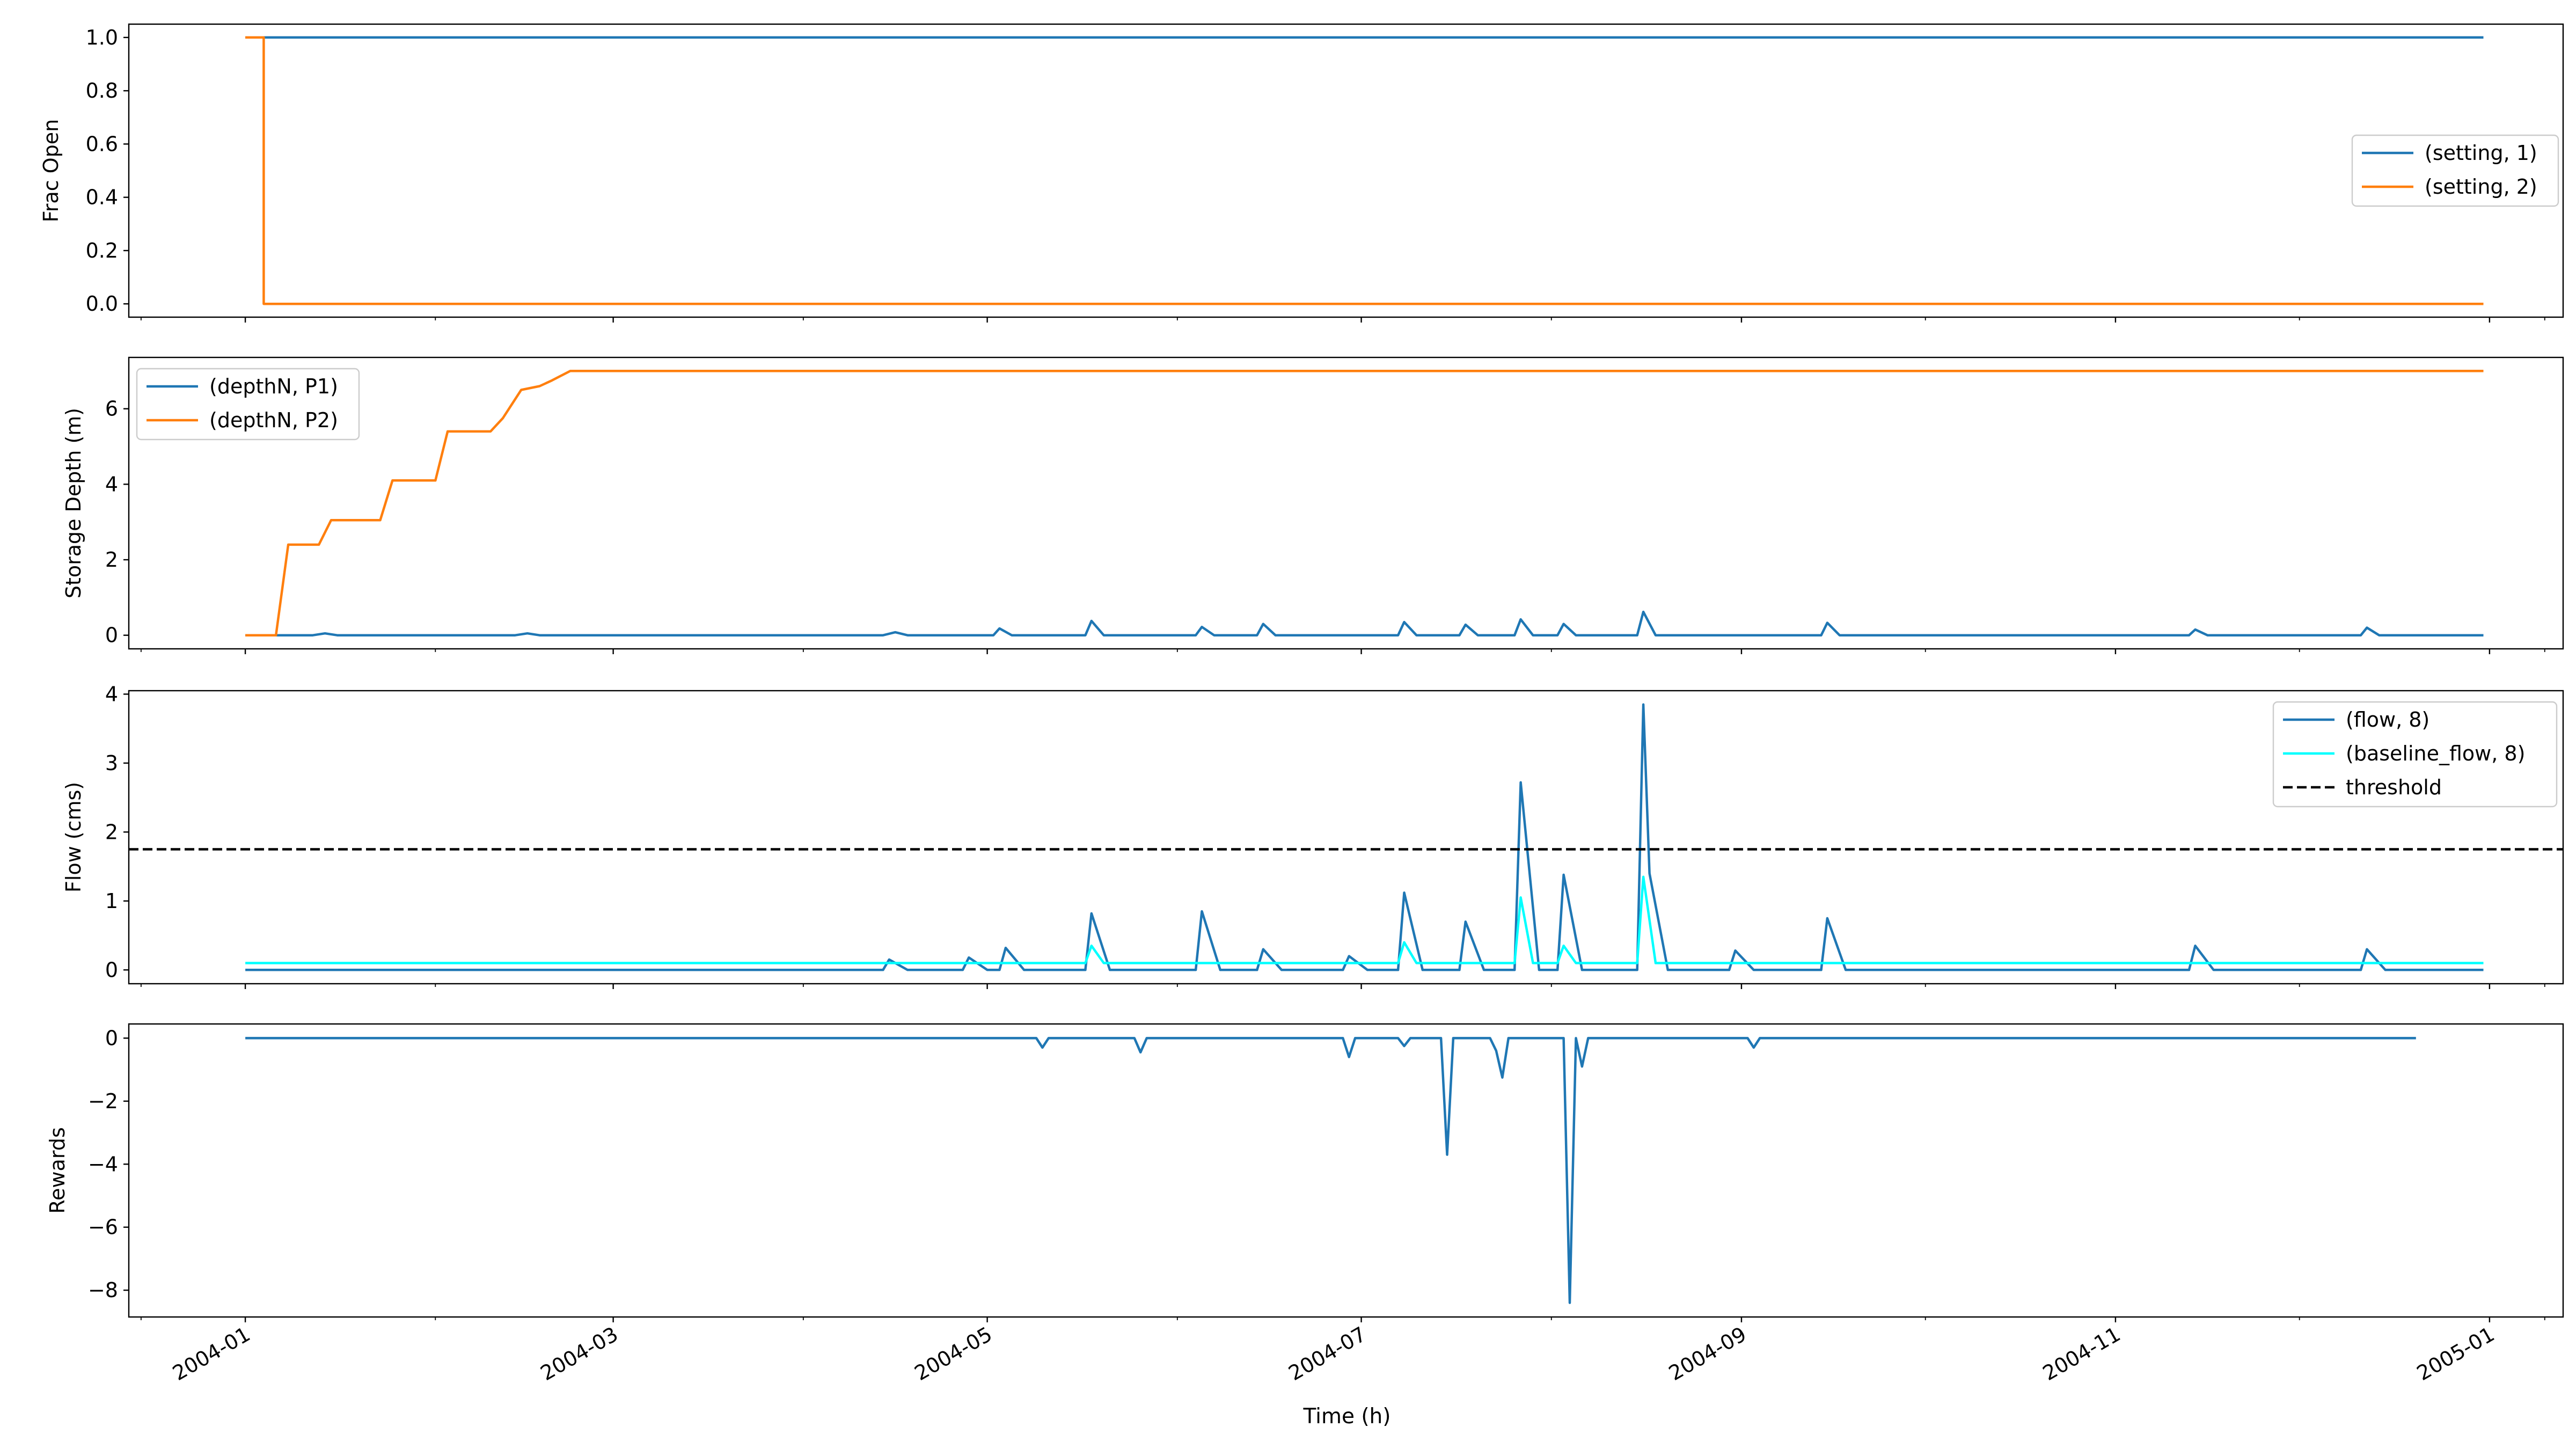  I want to click on legend-label: (setting, 2), so click(2481, 187).